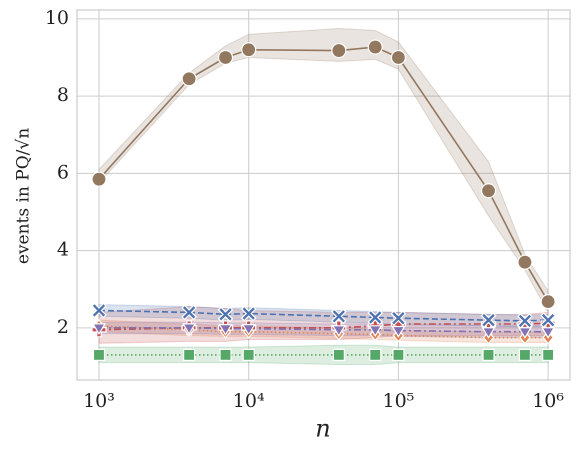 The height and width of the screenshot is (451, 581). I want to click on x-tick-label: 10⁶, so click(548, 401).